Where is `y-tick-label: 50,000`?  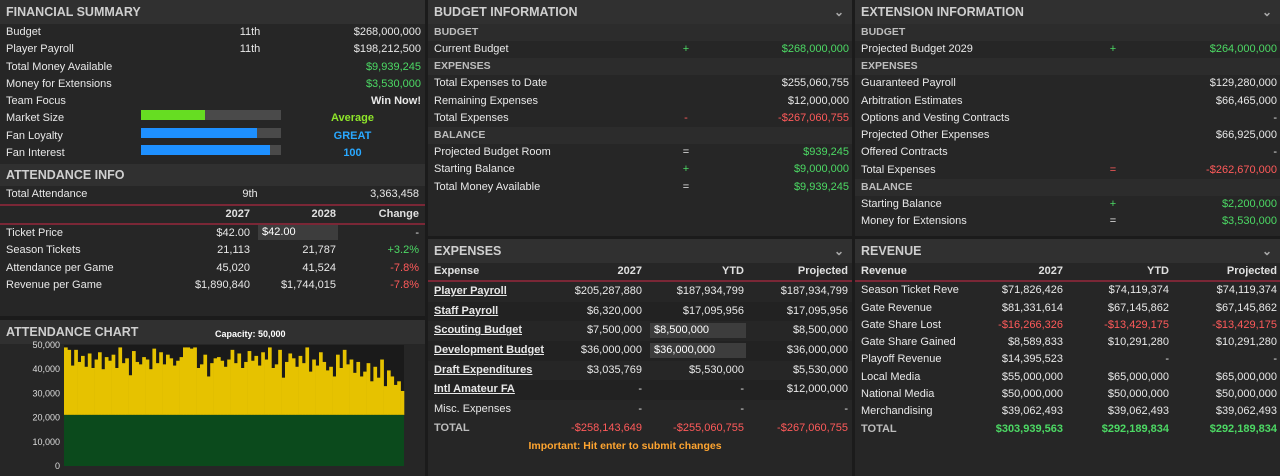 y-tick-label: 50,000 is located at coordinates (46, 345).